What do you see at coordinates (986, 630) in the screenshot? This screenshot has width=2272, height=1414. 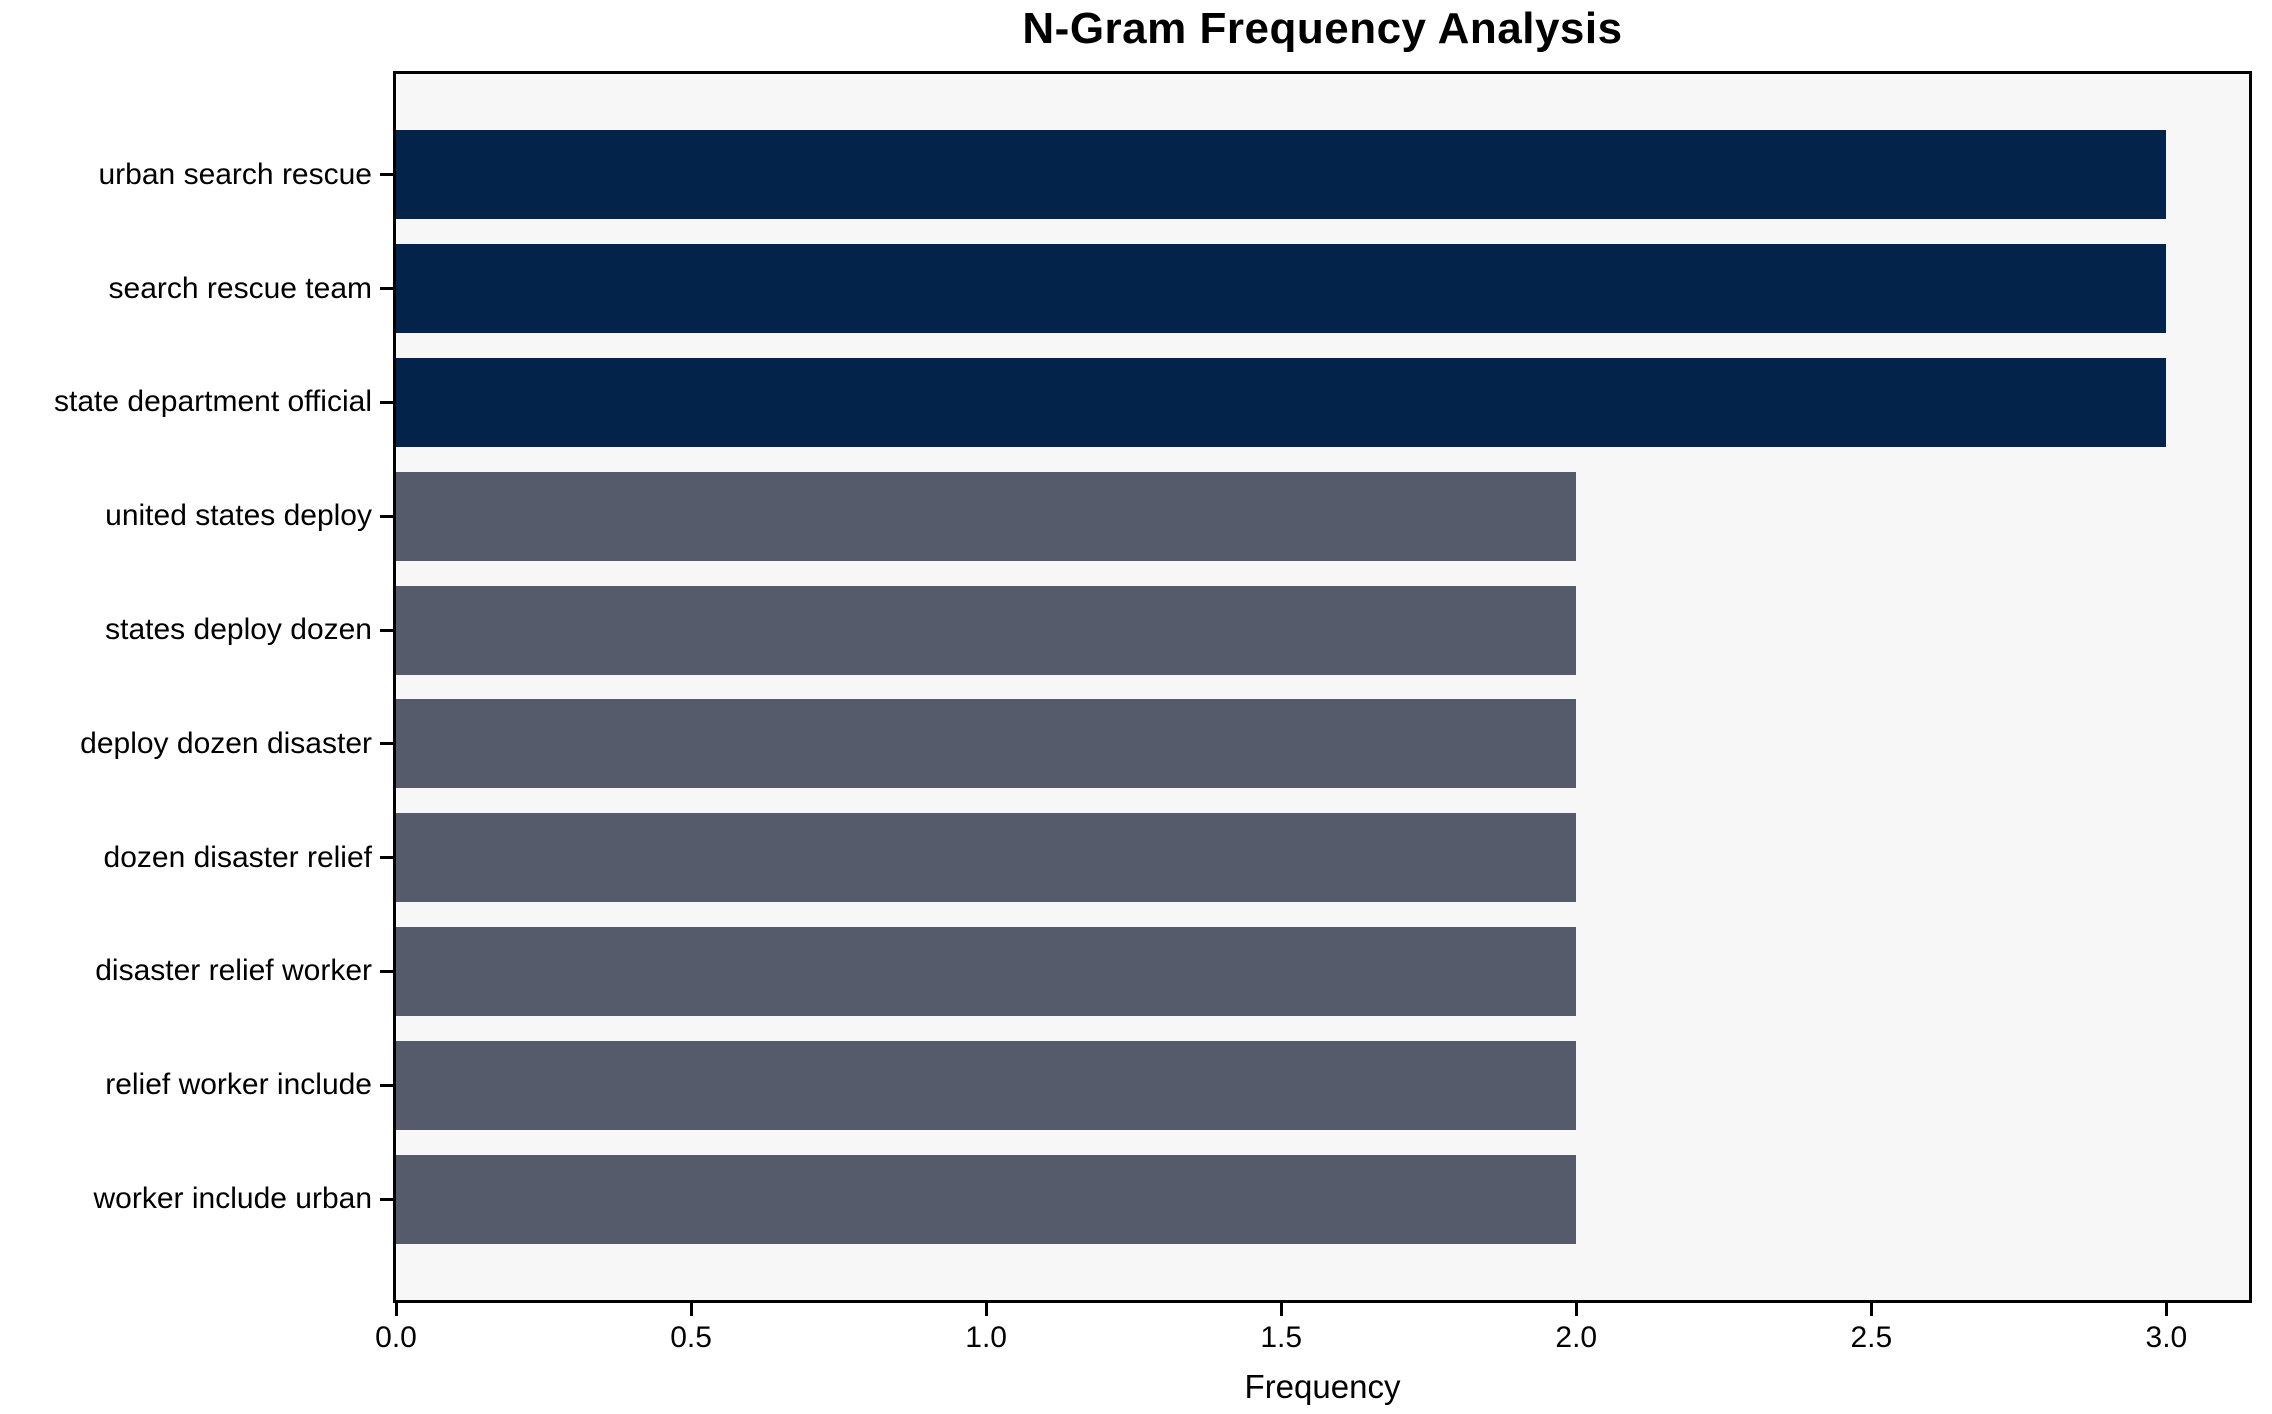 I see `bar-states-deploy-dozen` at bounding box center [986, 630].